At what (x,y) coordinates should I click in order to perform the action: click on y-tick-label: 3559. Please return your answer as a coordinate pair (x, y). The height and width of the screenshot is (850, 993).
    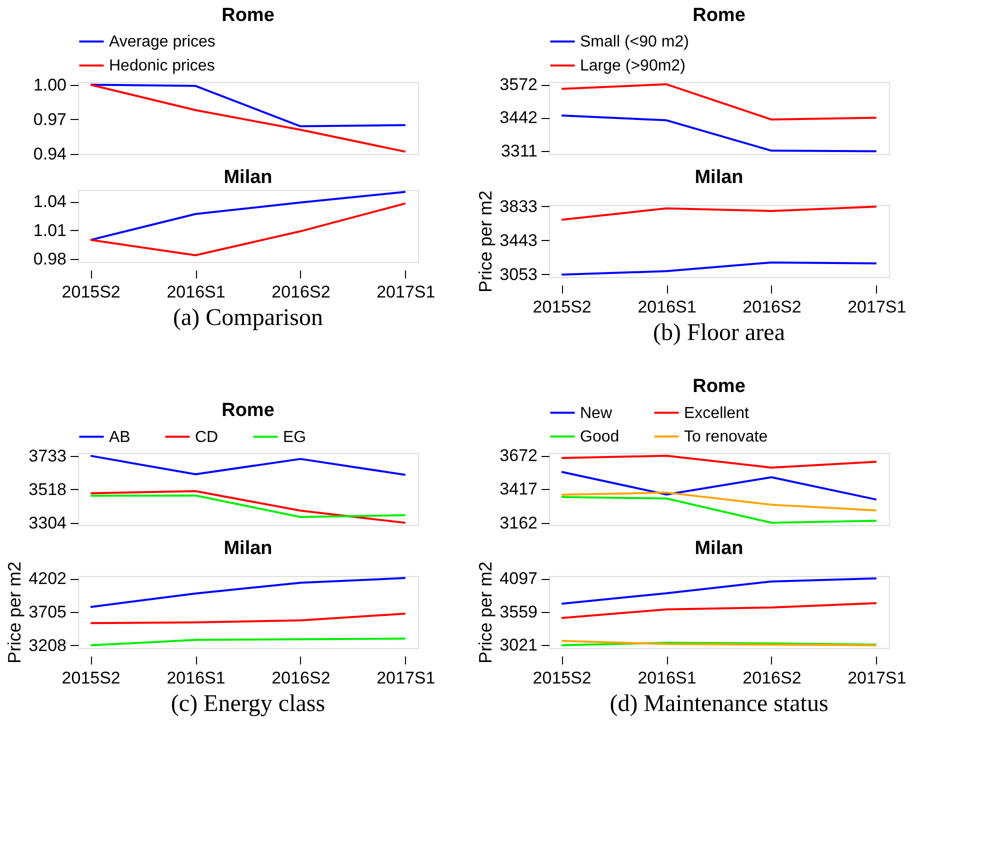
    Looking at the image, I should click on (519, 612).